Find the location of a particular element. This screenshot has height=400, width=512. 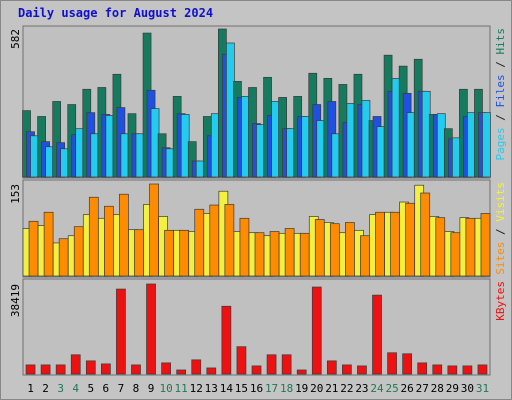

y-max-label: 582 is located at coordinates (15, 39).